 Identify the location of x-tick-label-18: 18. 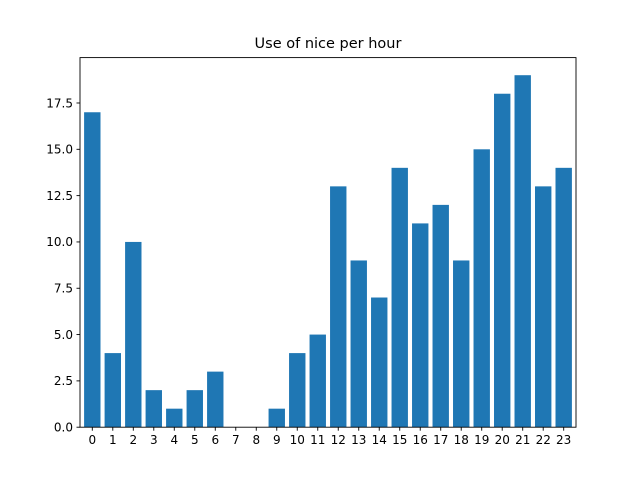
(461, 440).